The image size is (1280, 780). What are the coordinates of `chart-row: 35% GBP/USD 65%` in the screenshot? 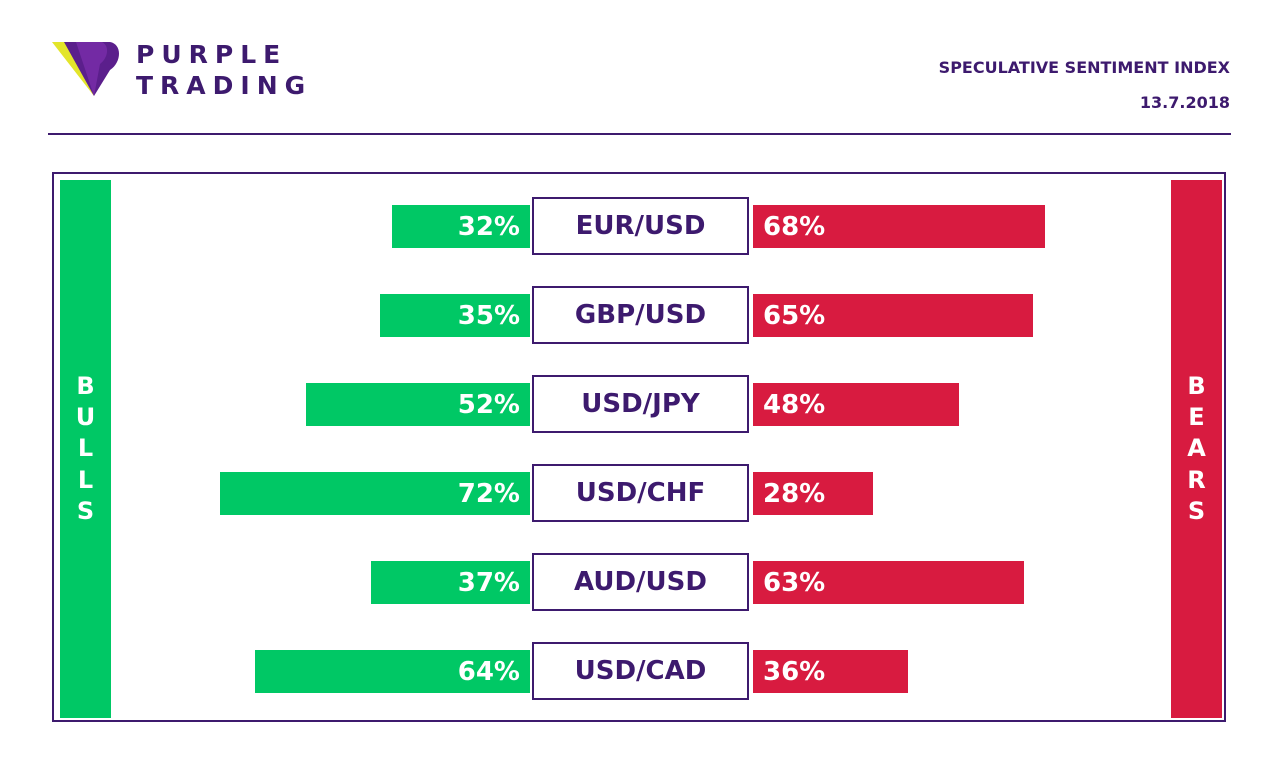 It's located at (640, 316).